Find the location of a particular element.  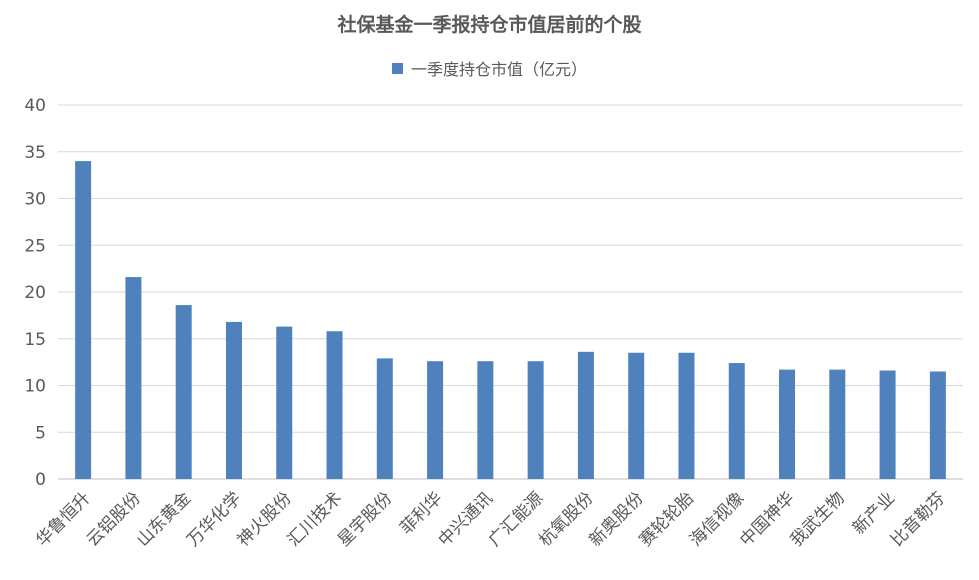

x-tick-label: 万华化学 is located at coordinates (214, 519).